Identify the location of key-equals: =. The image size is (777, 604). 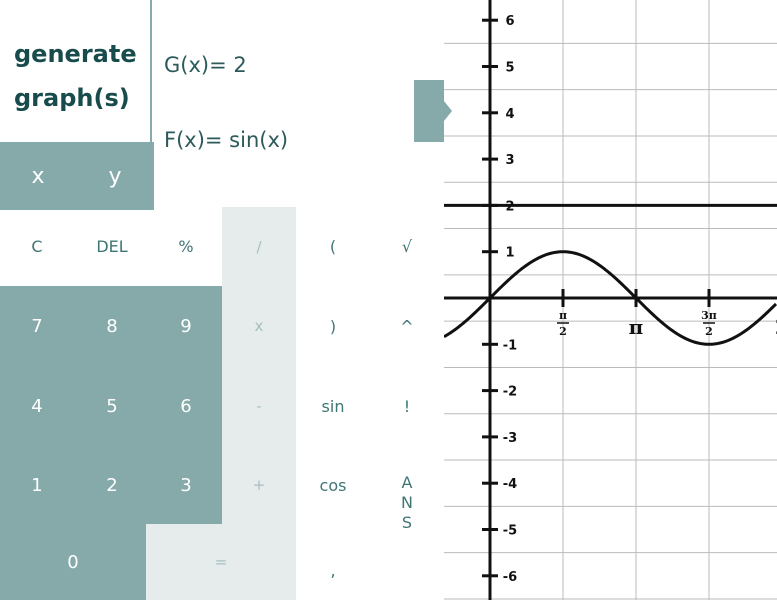
(221, 562).